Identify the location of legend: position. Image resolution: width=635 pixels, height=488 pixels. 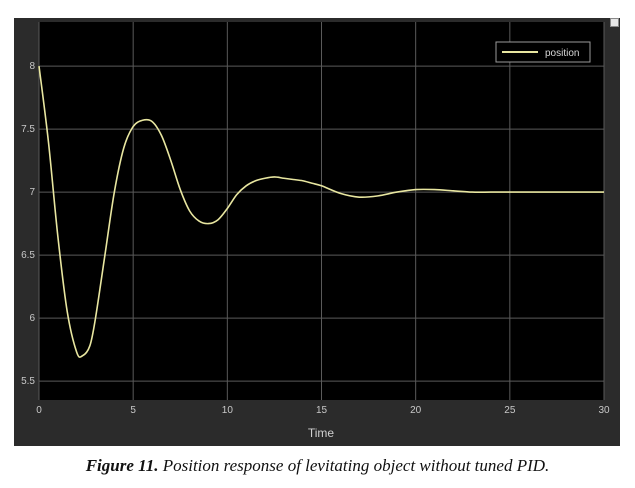
(543, 52).